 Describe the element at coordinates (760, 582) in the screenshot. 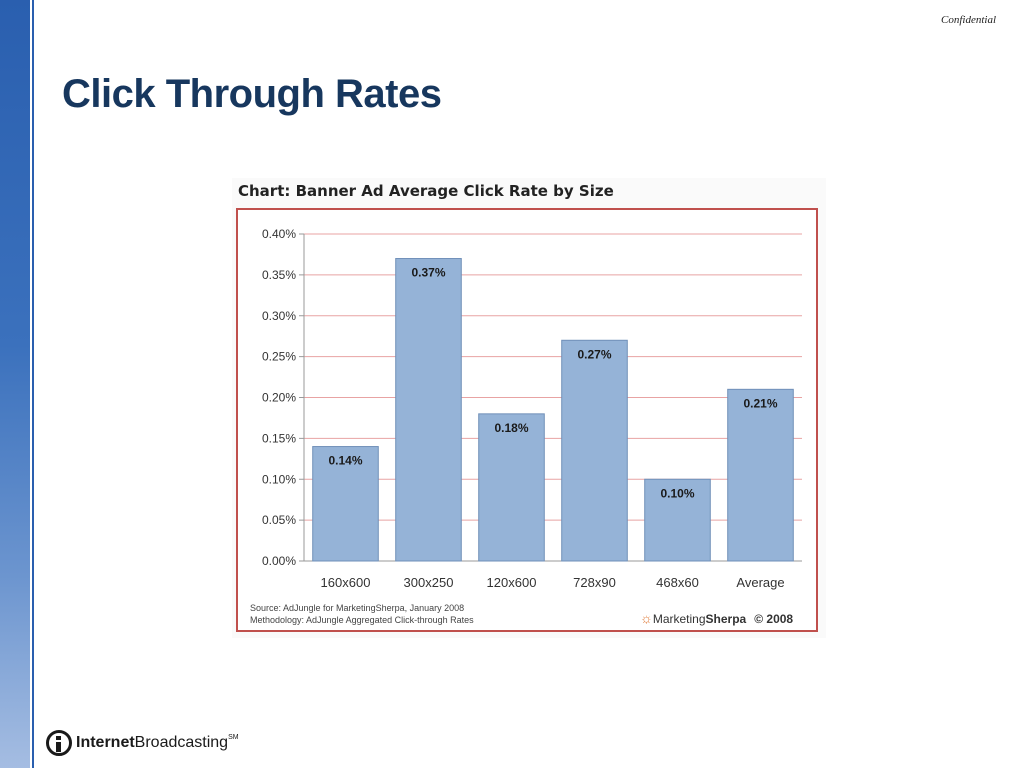

I see `x-tick-label: Average` at that location.